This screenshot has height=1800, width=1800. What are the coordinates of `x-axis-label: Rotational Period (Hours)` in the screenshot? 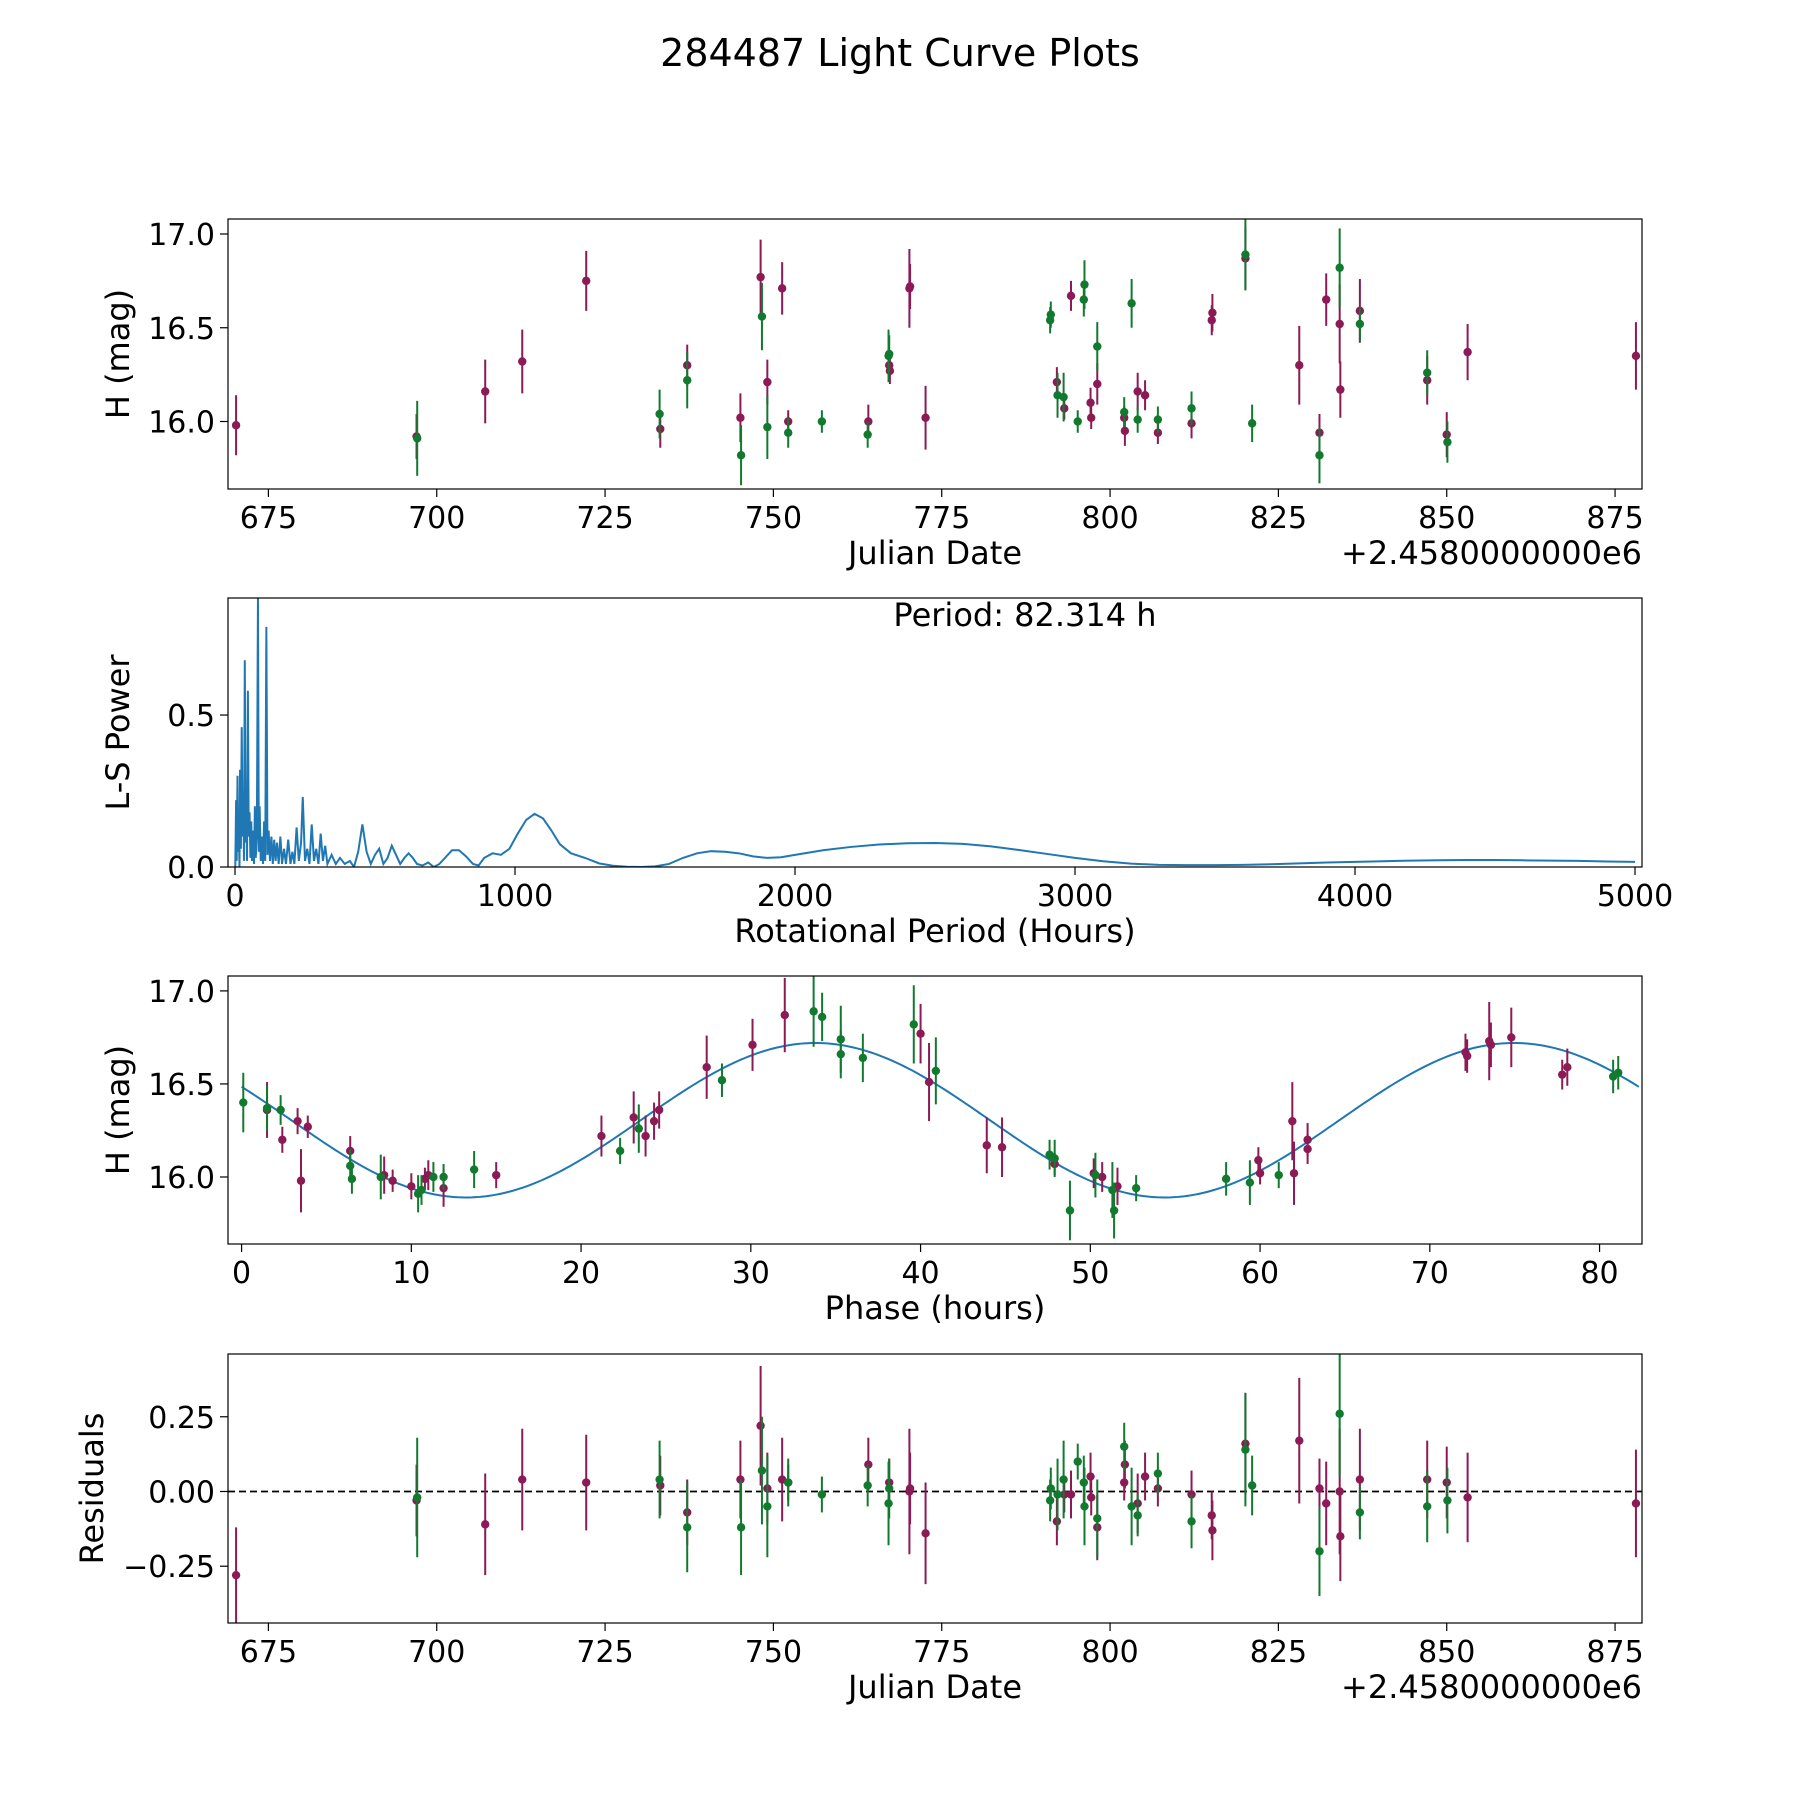 It's located at (934, 931).